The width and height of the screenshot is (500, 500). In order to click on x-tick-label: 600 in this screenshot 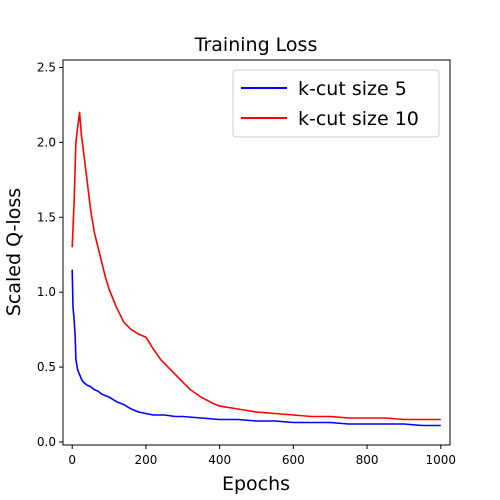, I will do `click(293, 460)`.